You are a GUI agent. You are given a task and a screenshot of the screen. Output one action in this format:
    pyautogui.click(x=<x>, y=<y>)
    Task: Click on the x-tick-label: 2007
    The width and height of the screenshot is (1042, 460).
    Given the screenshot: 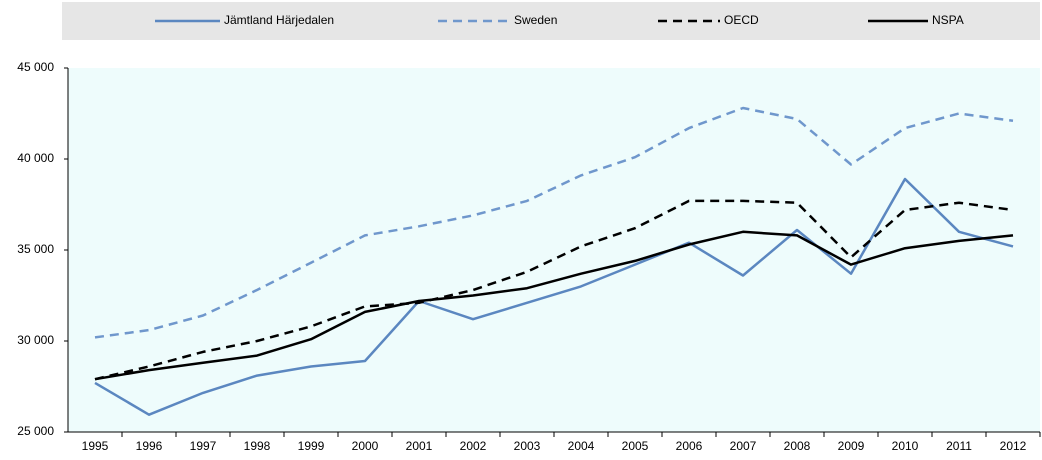 What is the action you would take?
    pyautogui.click(x=743, y=446)
    